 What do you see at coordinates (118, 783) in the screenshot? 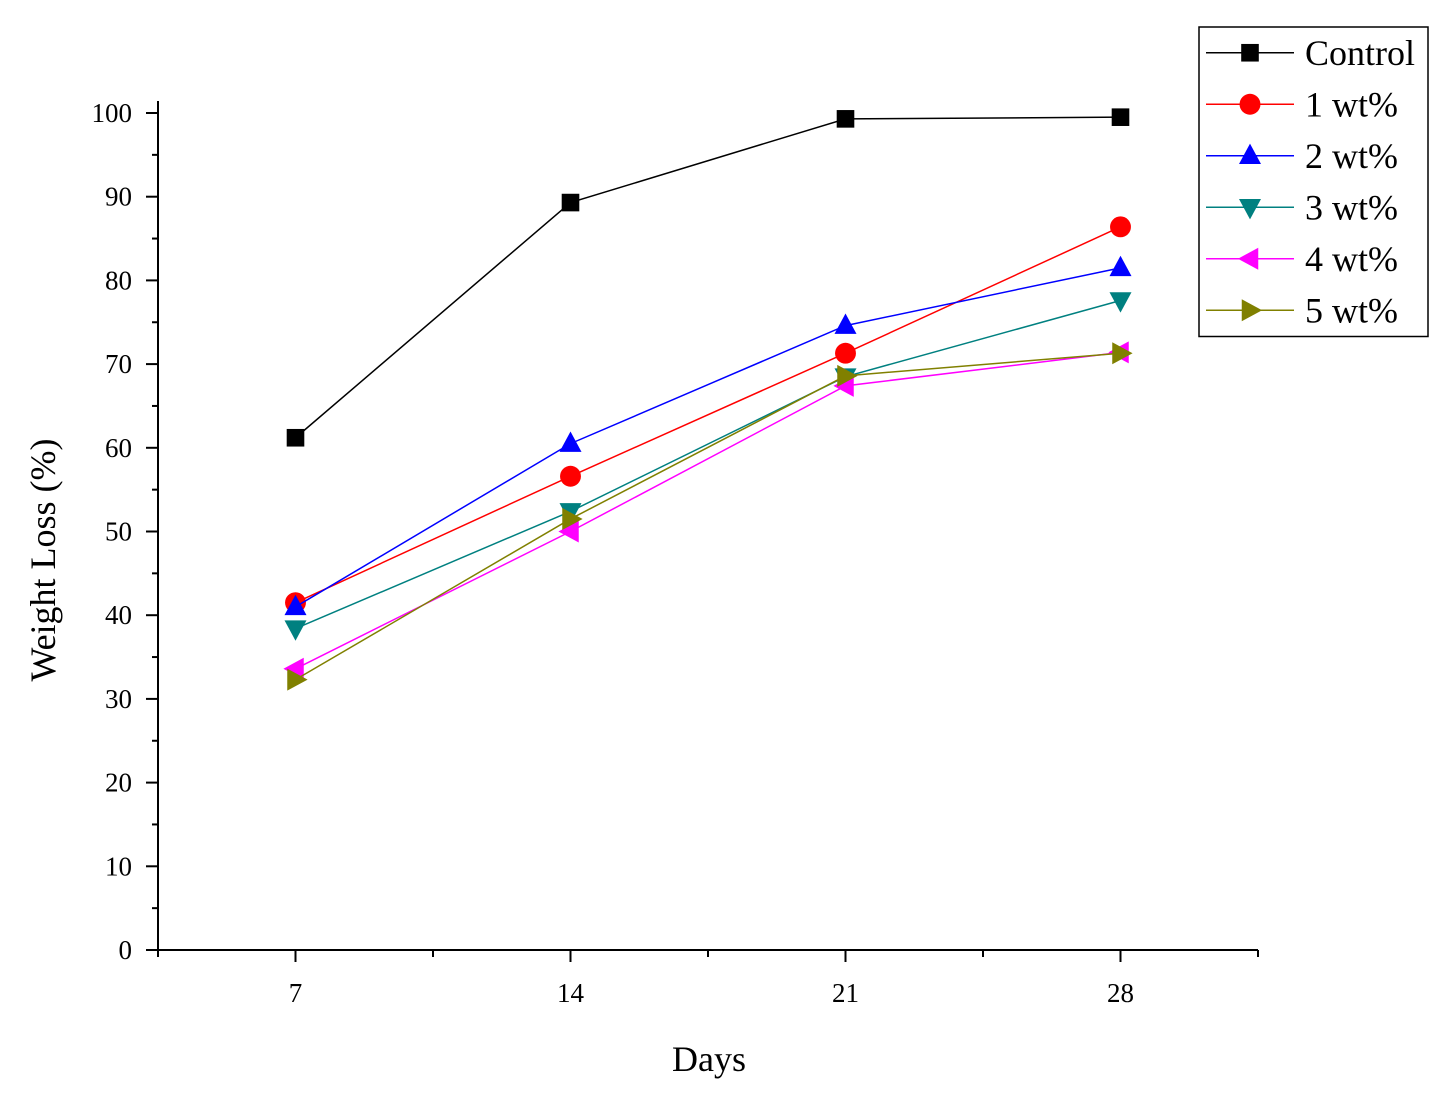
I see `y-tick-label: 20` at bounding box center [118, 783].